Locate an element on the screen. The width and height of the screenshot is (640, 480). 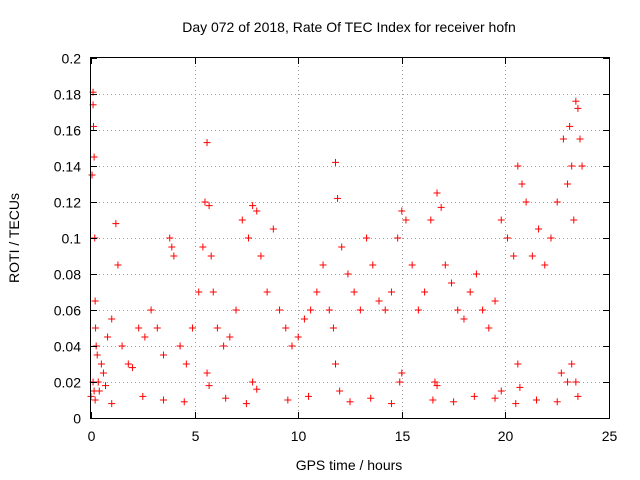
y-tick-label: 0.2 is located at coordinates (72, 59).